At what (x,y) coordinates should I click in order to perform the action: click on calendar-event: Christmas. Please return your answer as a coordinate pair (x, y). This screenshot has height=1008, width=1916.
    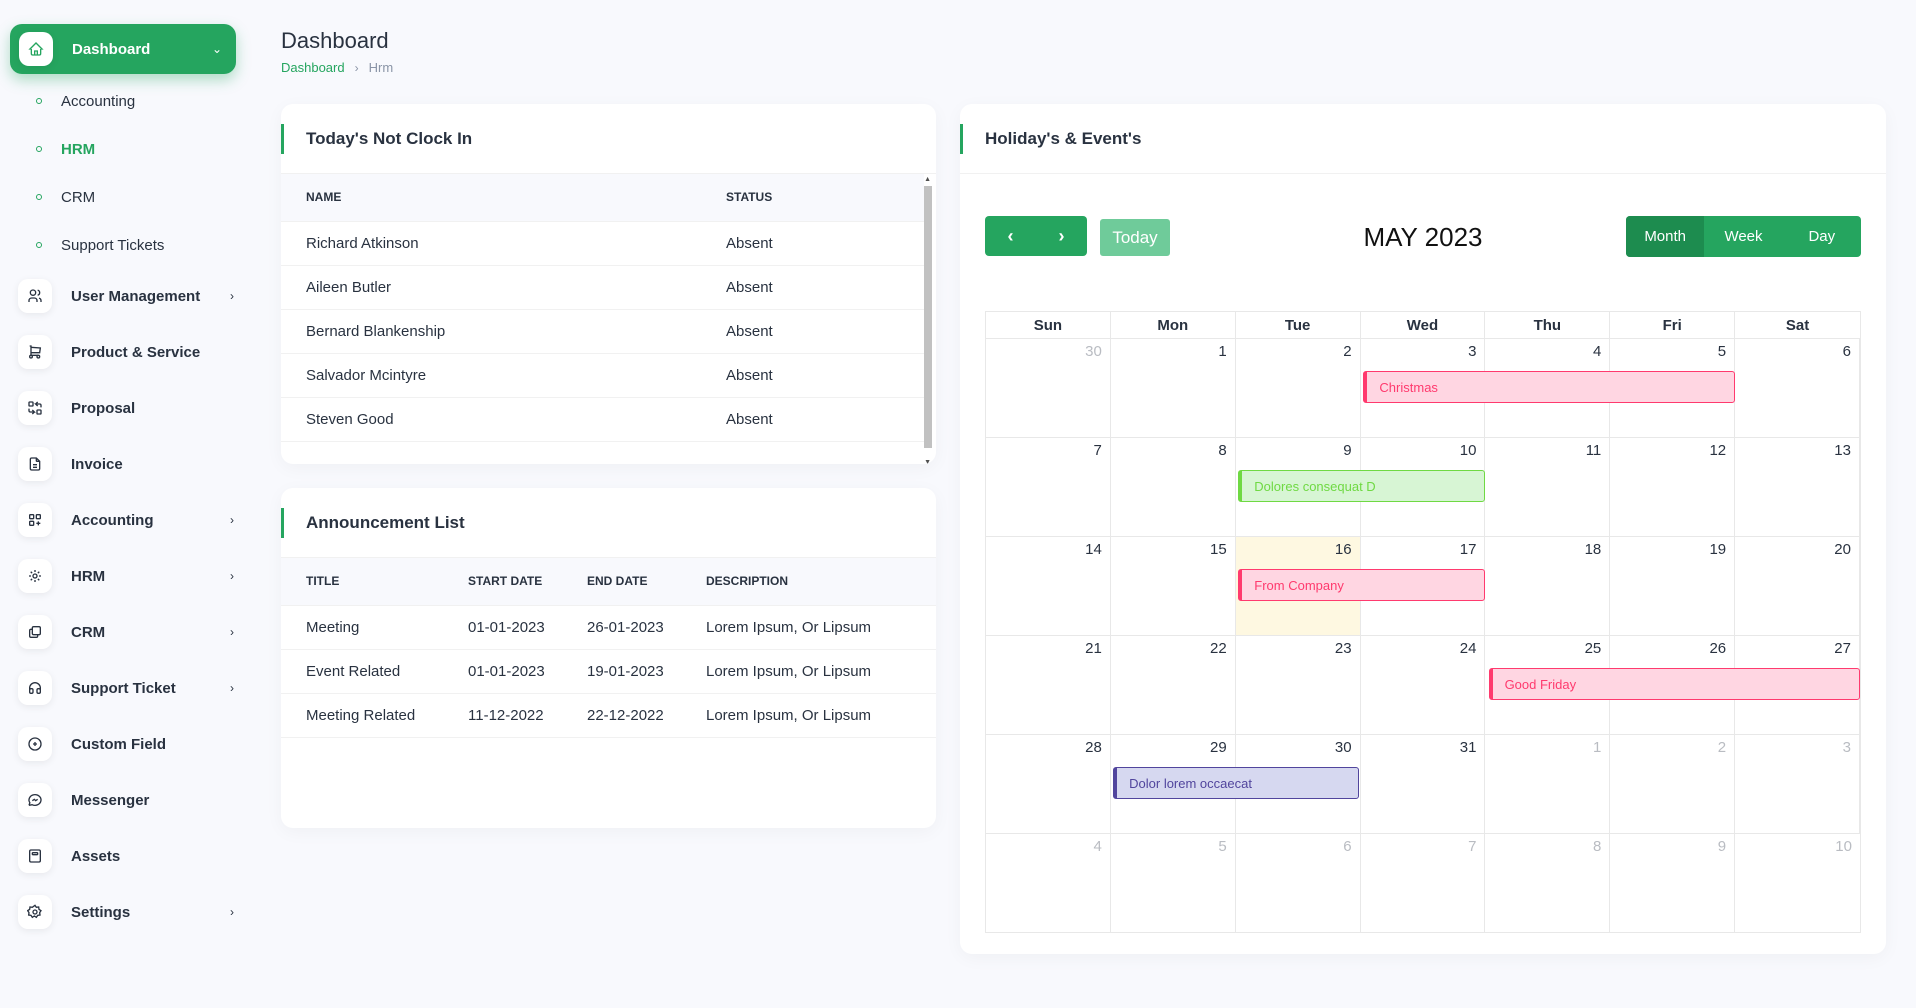
    Looking at the image, I should click on (1549, 387).